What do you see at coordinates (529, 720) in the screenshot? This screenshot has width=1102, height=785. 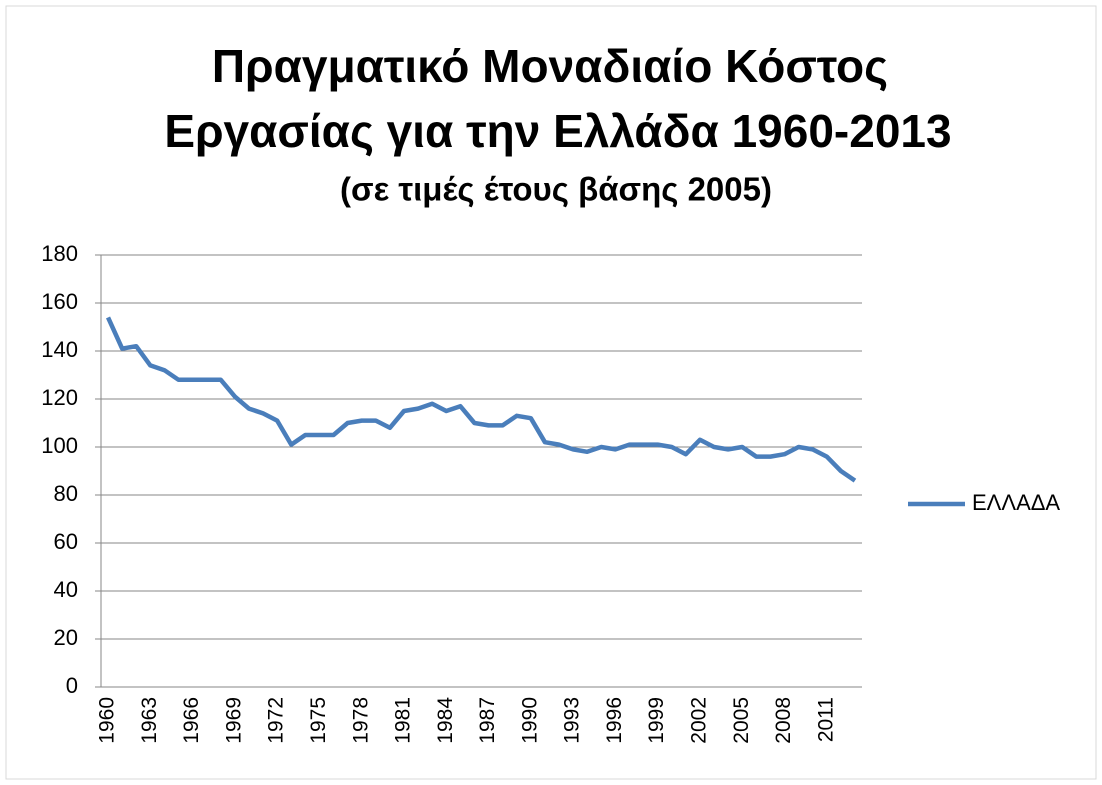 I see `x-tick-label: 1990` at bounding box center [529, 720].